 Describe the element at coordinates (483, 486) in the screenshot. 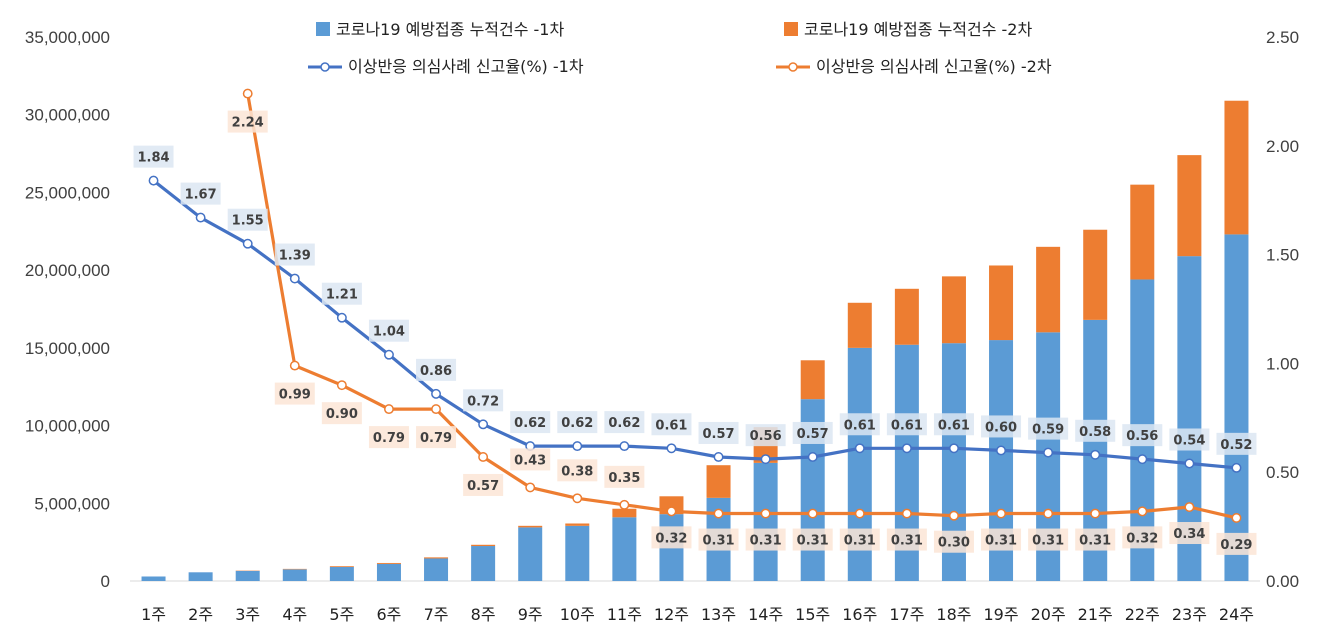

I see `data-label-rate-dose2: 0.57` at that location.